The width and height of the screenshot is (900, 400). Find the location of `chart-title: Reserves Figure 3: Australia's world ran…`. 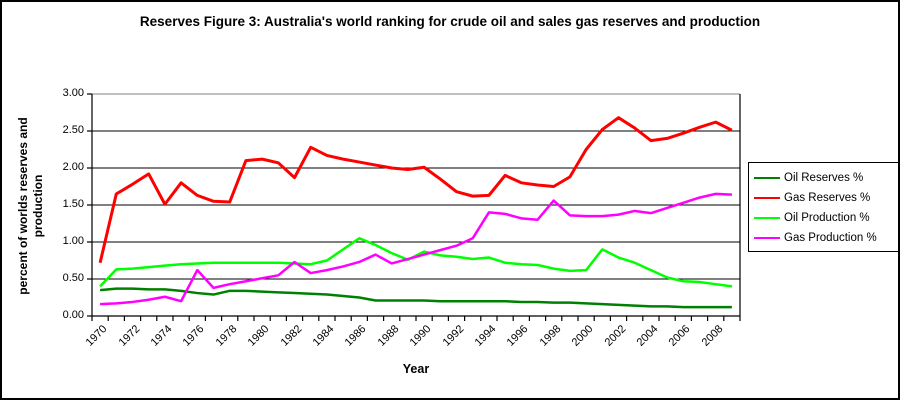

chart-title: Reserves Figure 3: Australia's world ran… is located at coordinates (450, 21).